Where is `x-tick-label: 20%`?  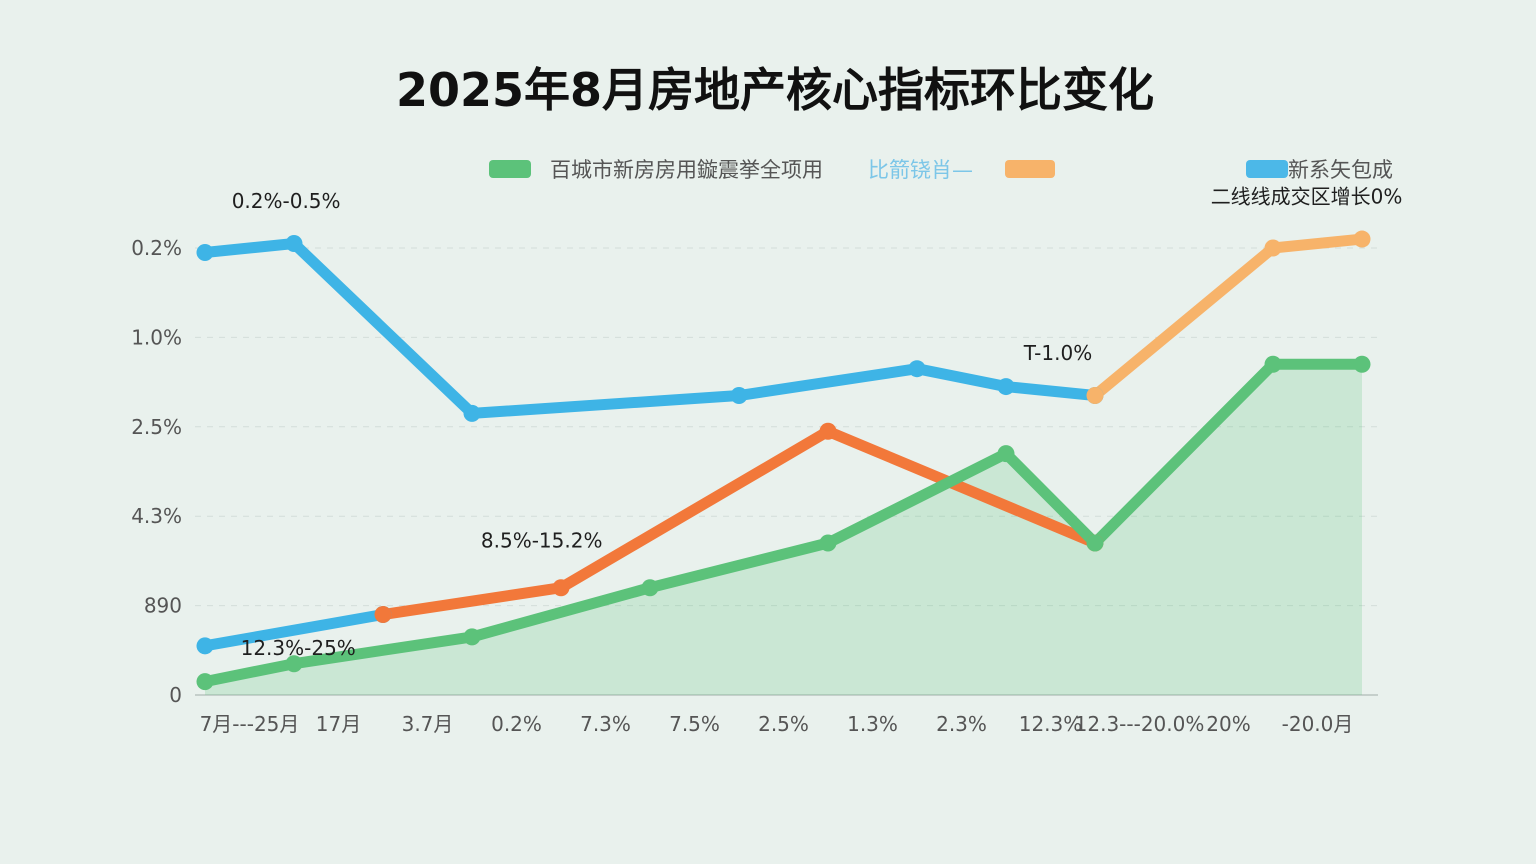 x-tick-label: 20% is located at coordinates (1228, 724).